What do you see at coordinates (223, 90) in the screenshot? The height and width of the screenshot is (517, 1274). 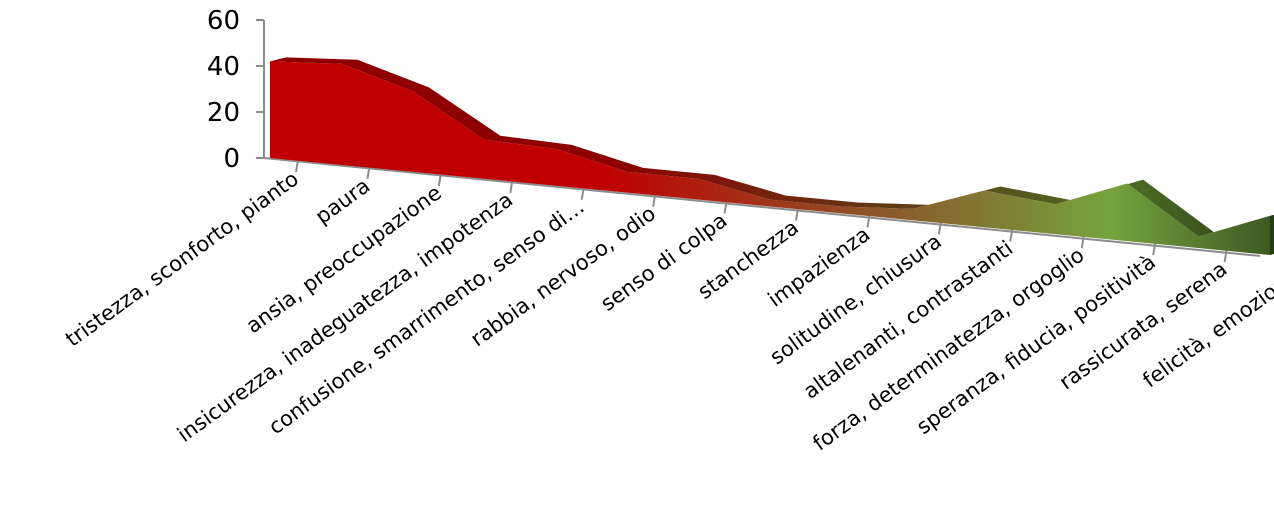 I see `y-tick-labels: 60 40 20 0` at bounding box center [223, 90].